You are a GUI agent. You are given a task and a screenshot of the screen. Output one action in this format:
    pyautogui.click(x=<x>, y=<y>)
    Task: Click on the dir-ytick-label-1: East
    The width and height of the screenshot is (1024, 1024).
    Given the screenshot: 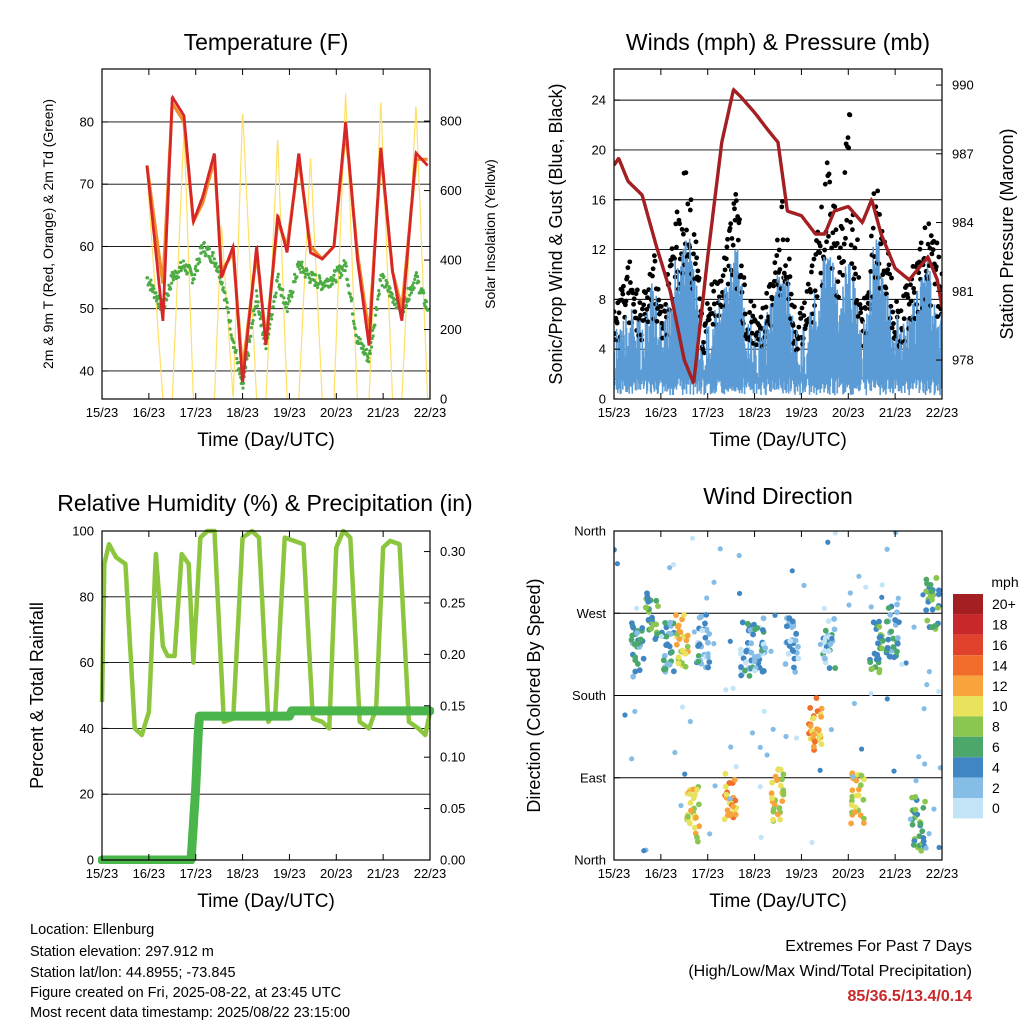 What is the action you would take?
    pyautogui.click(x=593, y=777)
    